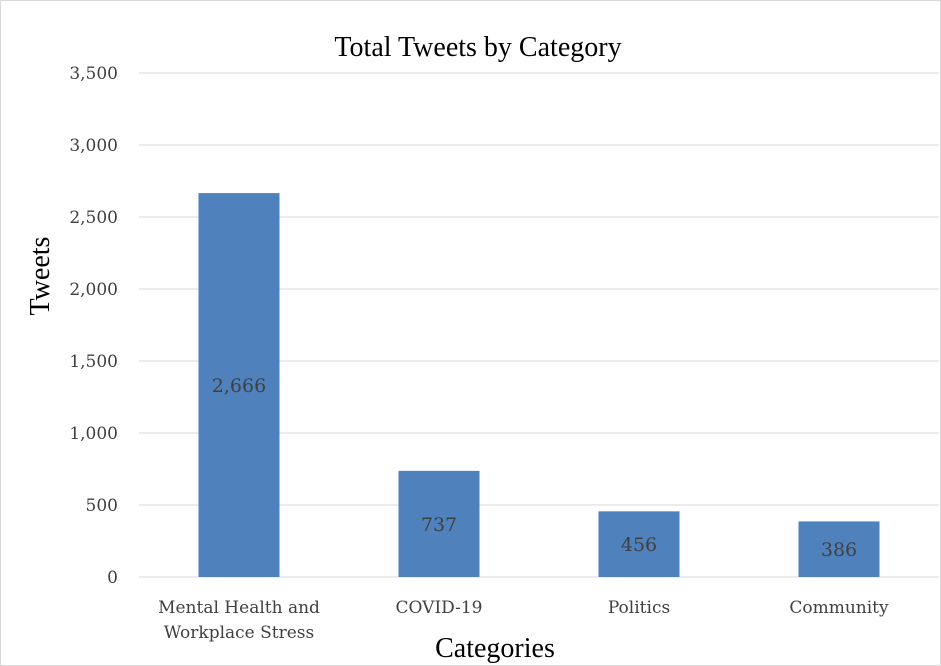 The image size is (941, 666). What do you see at coordinates (93, 326) in the screenshot?
I see `y-axis-tick-labels: 0 500 1,000 1,500 2,000 2,500 3,000 3,500` at bounding box center [93, 326].